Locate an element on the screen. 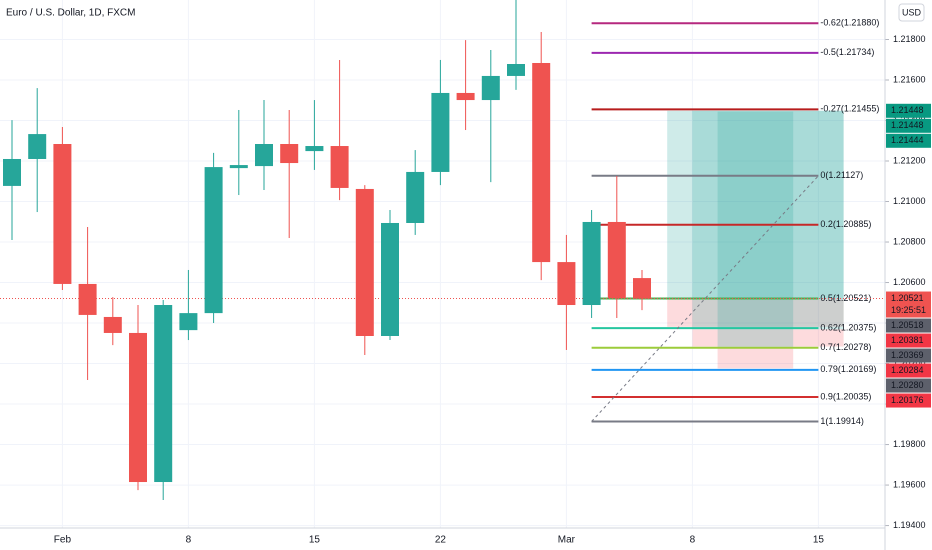  fib-label: 0(1.21127) is located at coordinates (841, 175).